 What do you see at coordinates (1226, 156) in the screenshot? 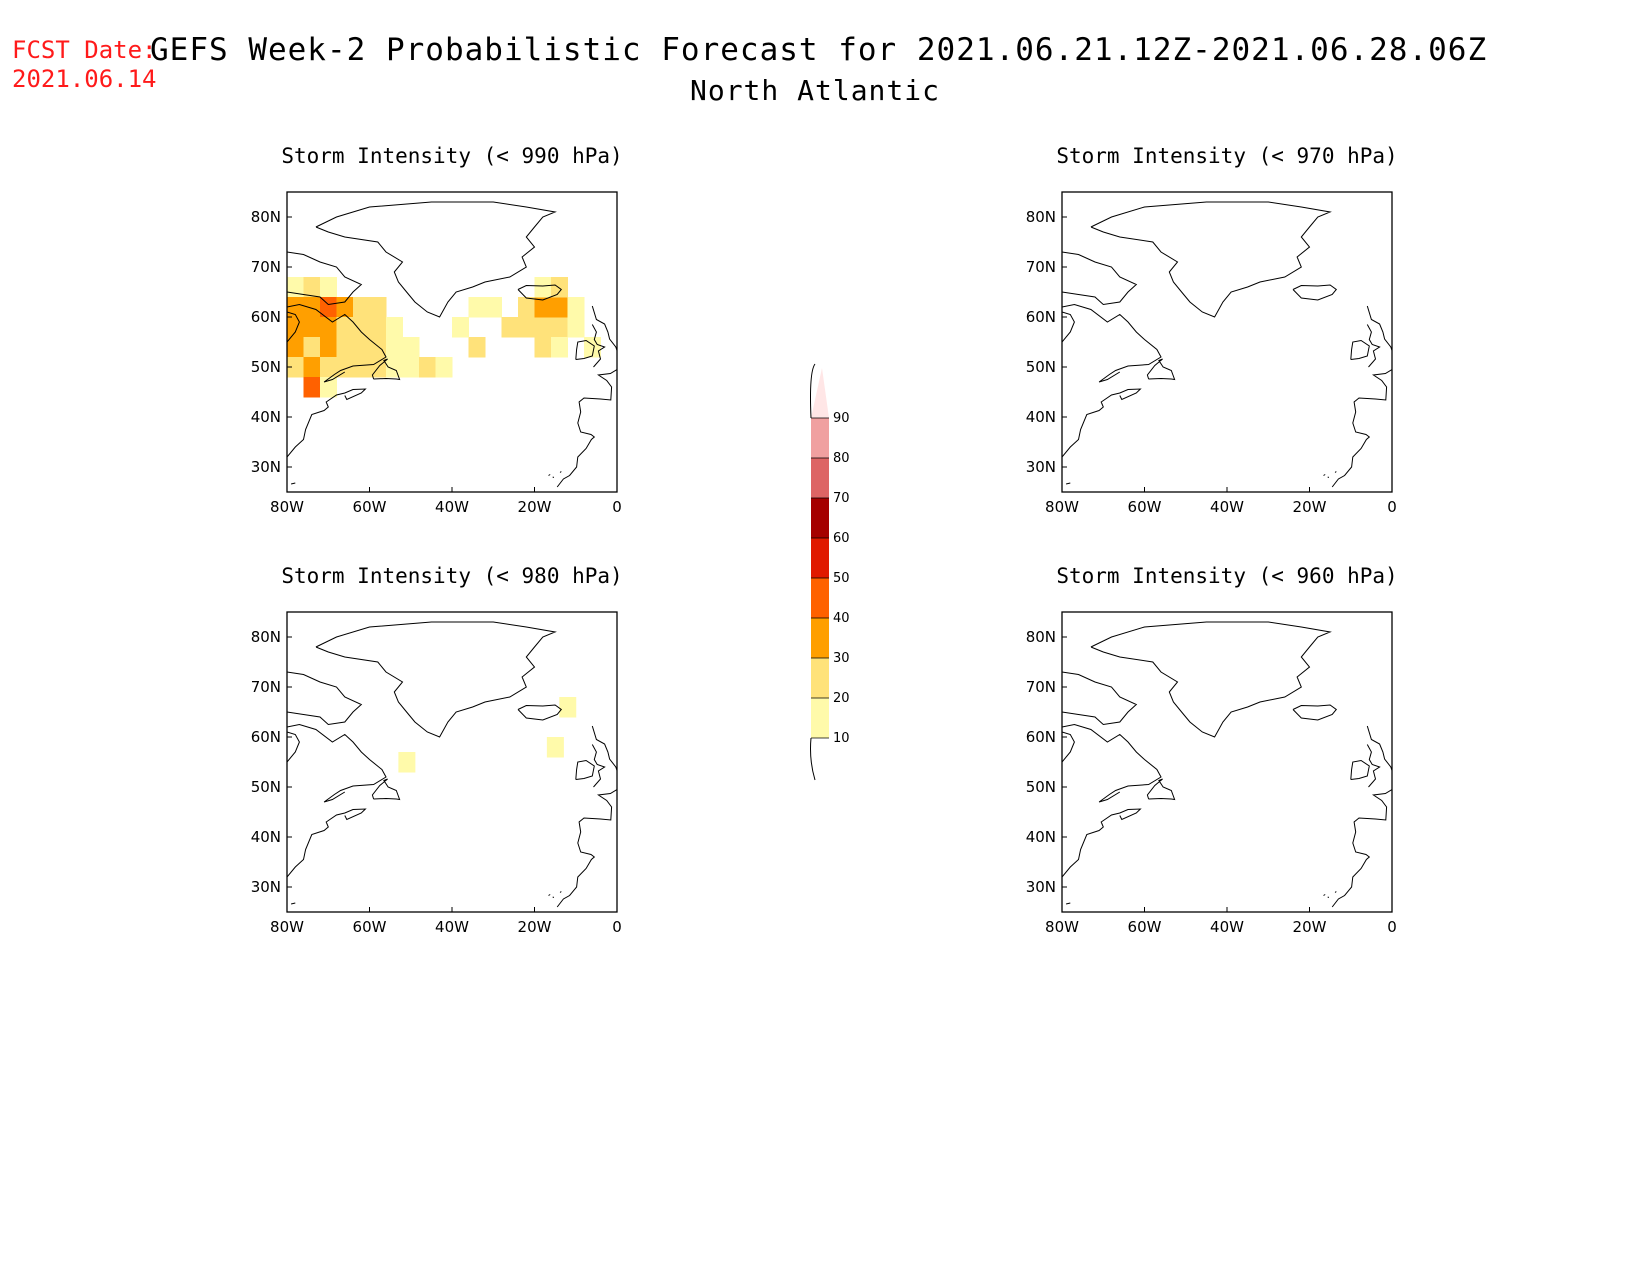
I see `panel-title: Storm Intensity (< 970 hPa)` at bounding box center [1226, 156].